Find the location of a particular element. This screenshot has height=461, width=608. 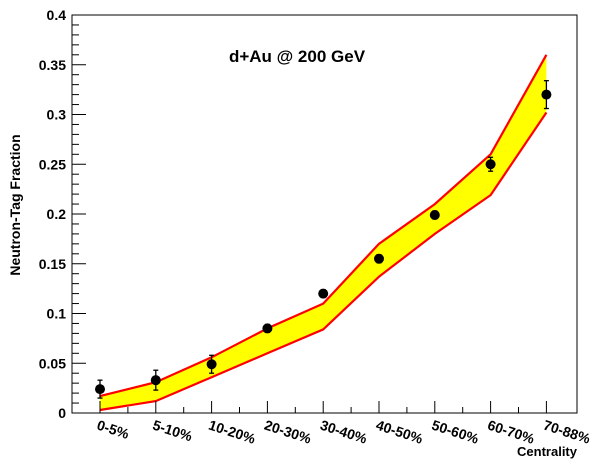

y-tick-label: 0.05 is located at coordinates (52, 363).